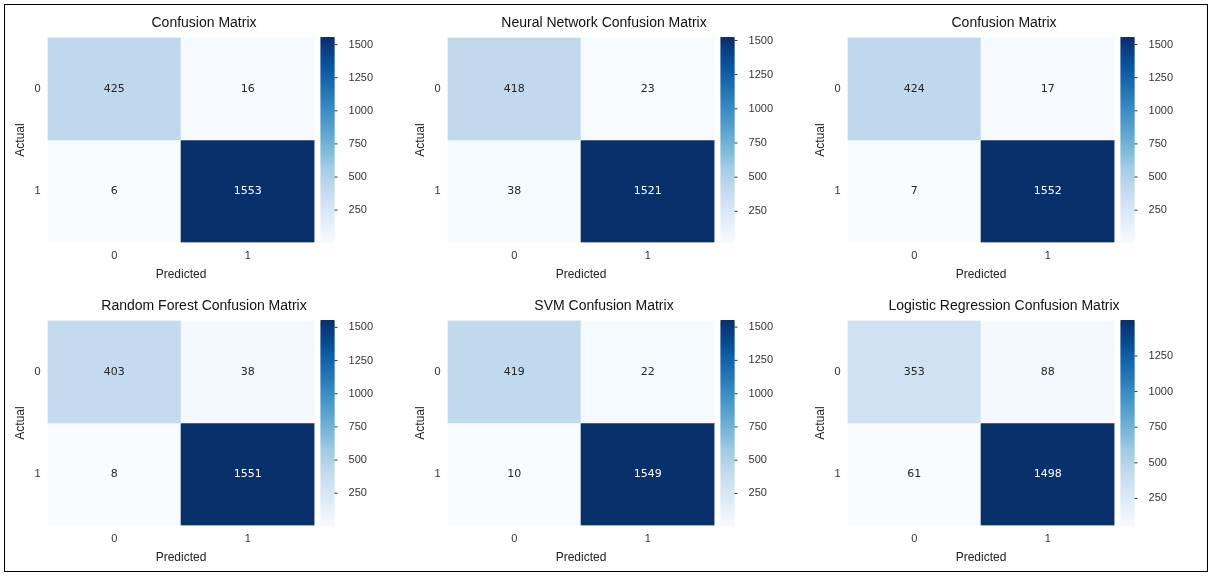 The image size is (1212, 576). I want to click on data-label: 22, so click(647, 371).